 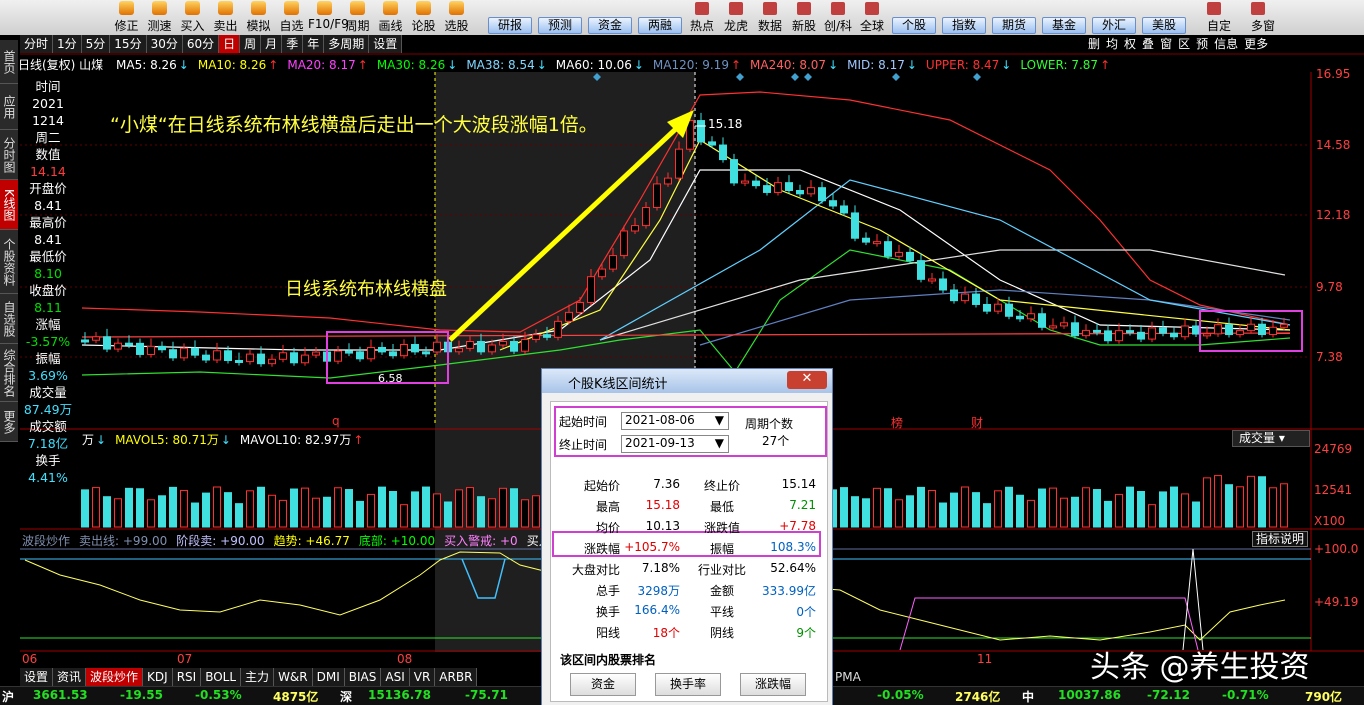 I want to click on status-item: 沪, so click(x=8, y=697).